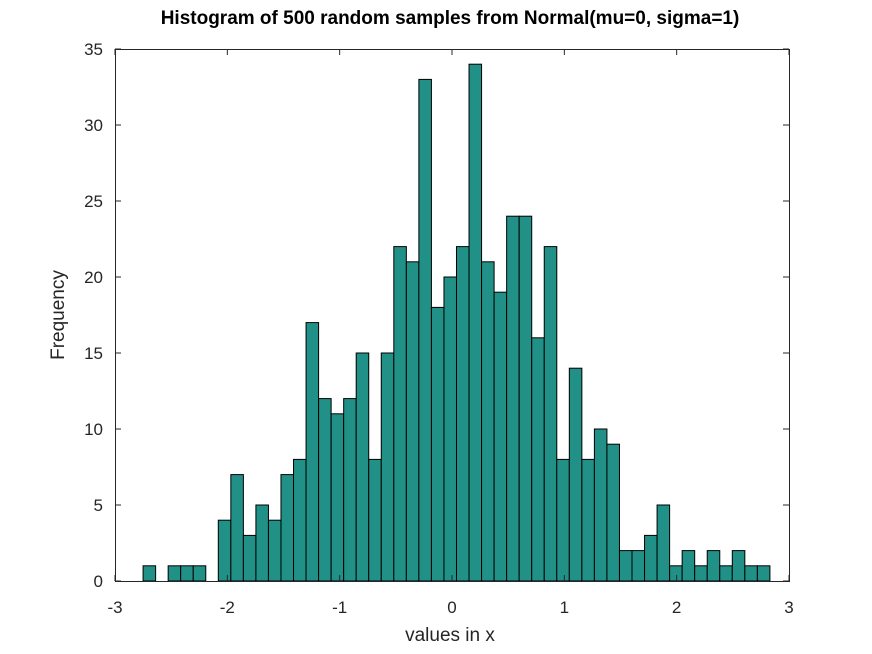 This screenshot has height=654, width=872. What do you see at coordinates (114, 607) in the screenshot?
I see `x-tick-label: -3` at bounding box center [114, 607].